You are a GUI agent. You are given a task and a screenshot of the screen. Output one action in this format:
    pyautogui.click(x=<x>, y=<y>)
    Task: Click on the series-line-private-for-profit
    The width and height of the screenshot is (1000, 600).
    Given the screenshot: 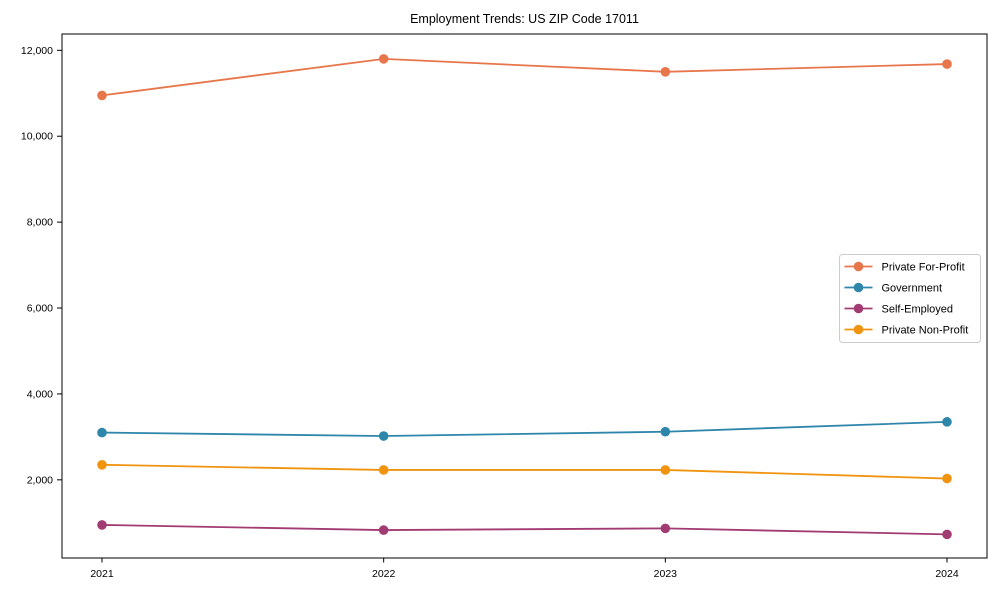 What is the action you would take?
    pyautogui.click(x=524, y=77)
    